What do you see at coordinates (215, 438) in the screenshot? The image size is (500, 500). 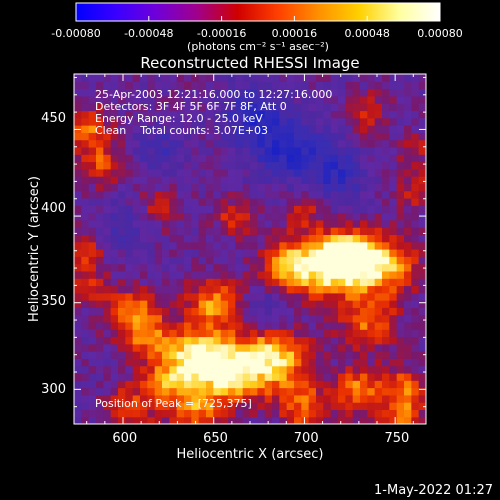 I see `x-tick-label-650: 650` at bounding box center [215, 438].